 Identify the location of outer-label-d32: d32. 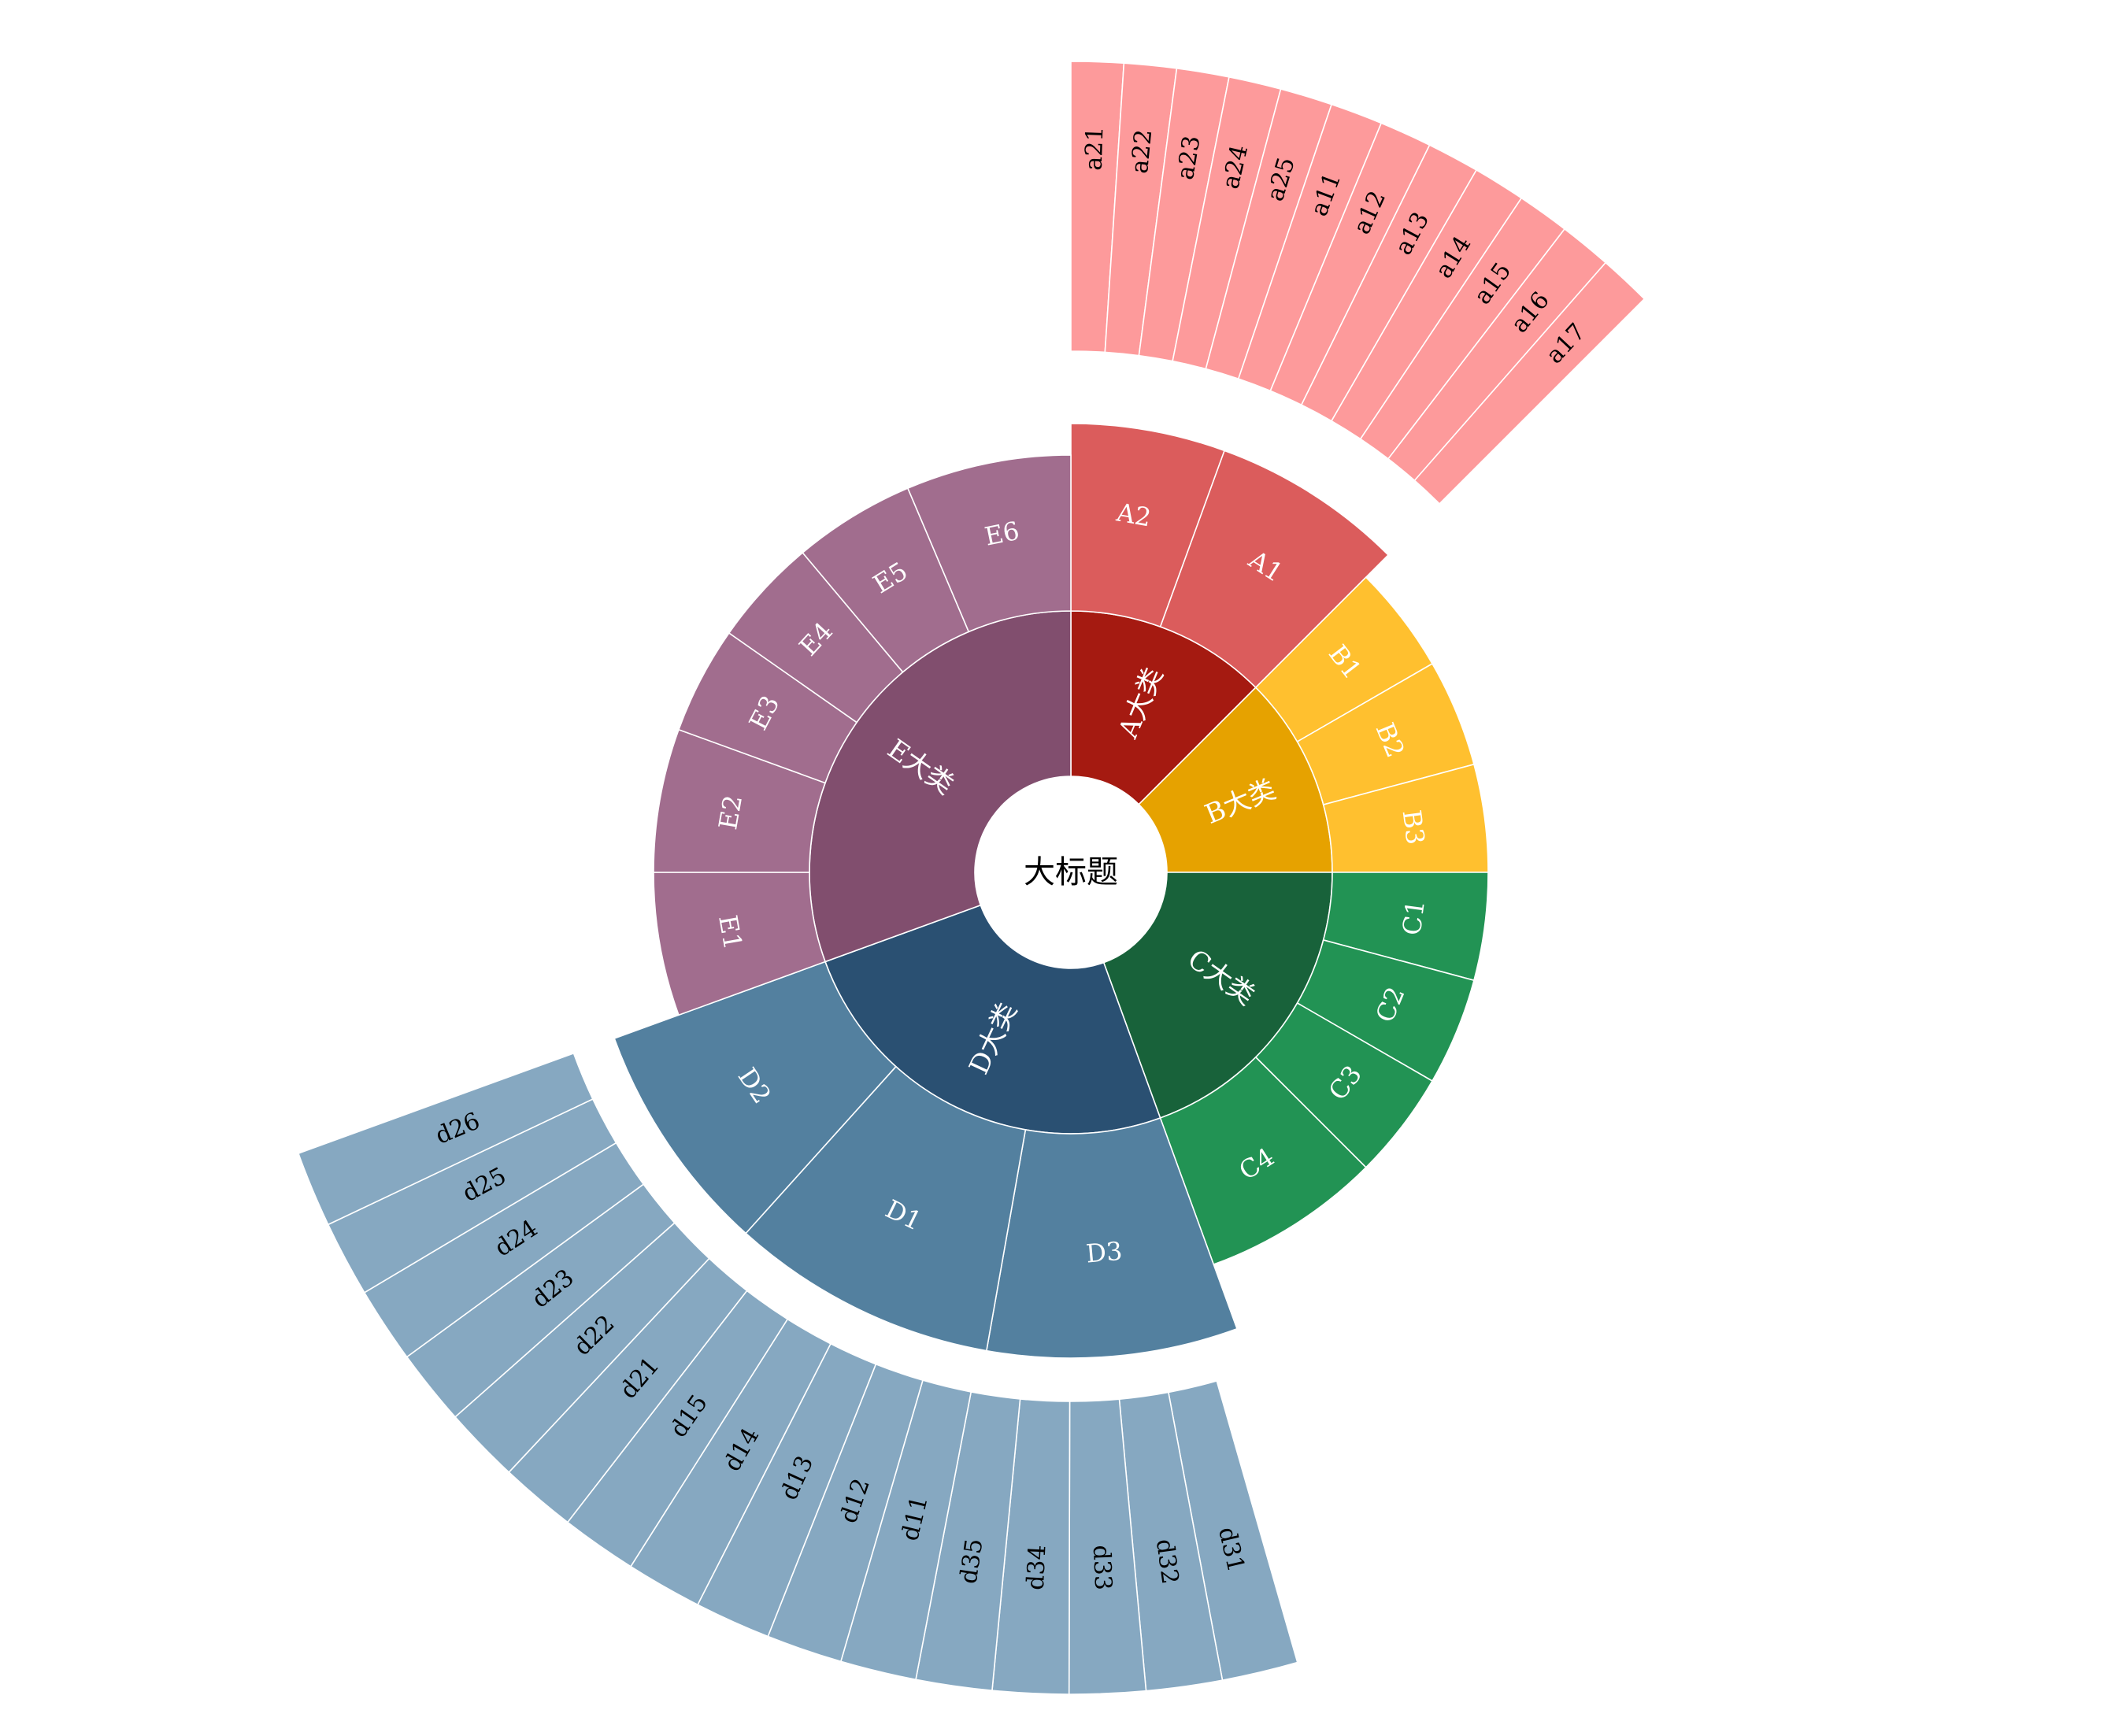
(1167, 1562).